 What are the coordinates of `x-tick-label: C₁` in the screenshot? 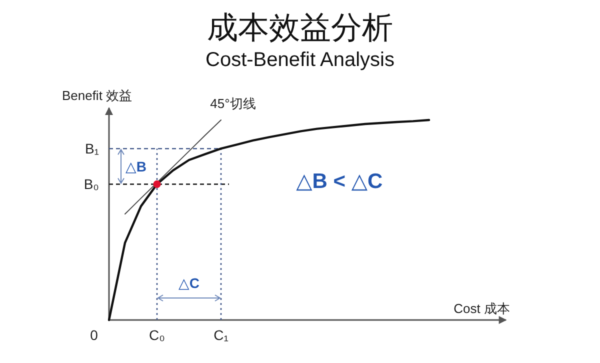 It's located at (221, 335).